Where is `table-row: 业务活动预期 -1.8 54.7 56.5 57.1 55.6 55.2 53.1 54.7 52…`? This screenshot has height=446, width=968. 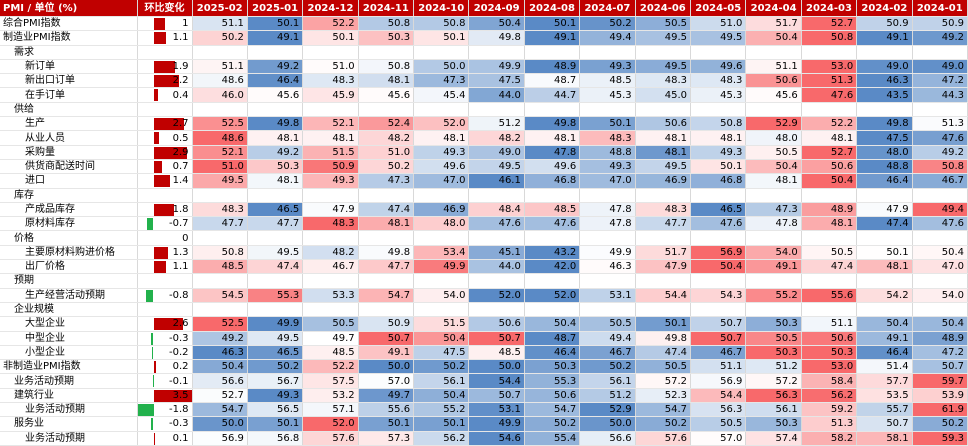
table-row: 业务活动预期 -1.8 54.7 56.5 57.1 55.6 55.2 53.1 54.7 52… is located at coordinates (484, 410).